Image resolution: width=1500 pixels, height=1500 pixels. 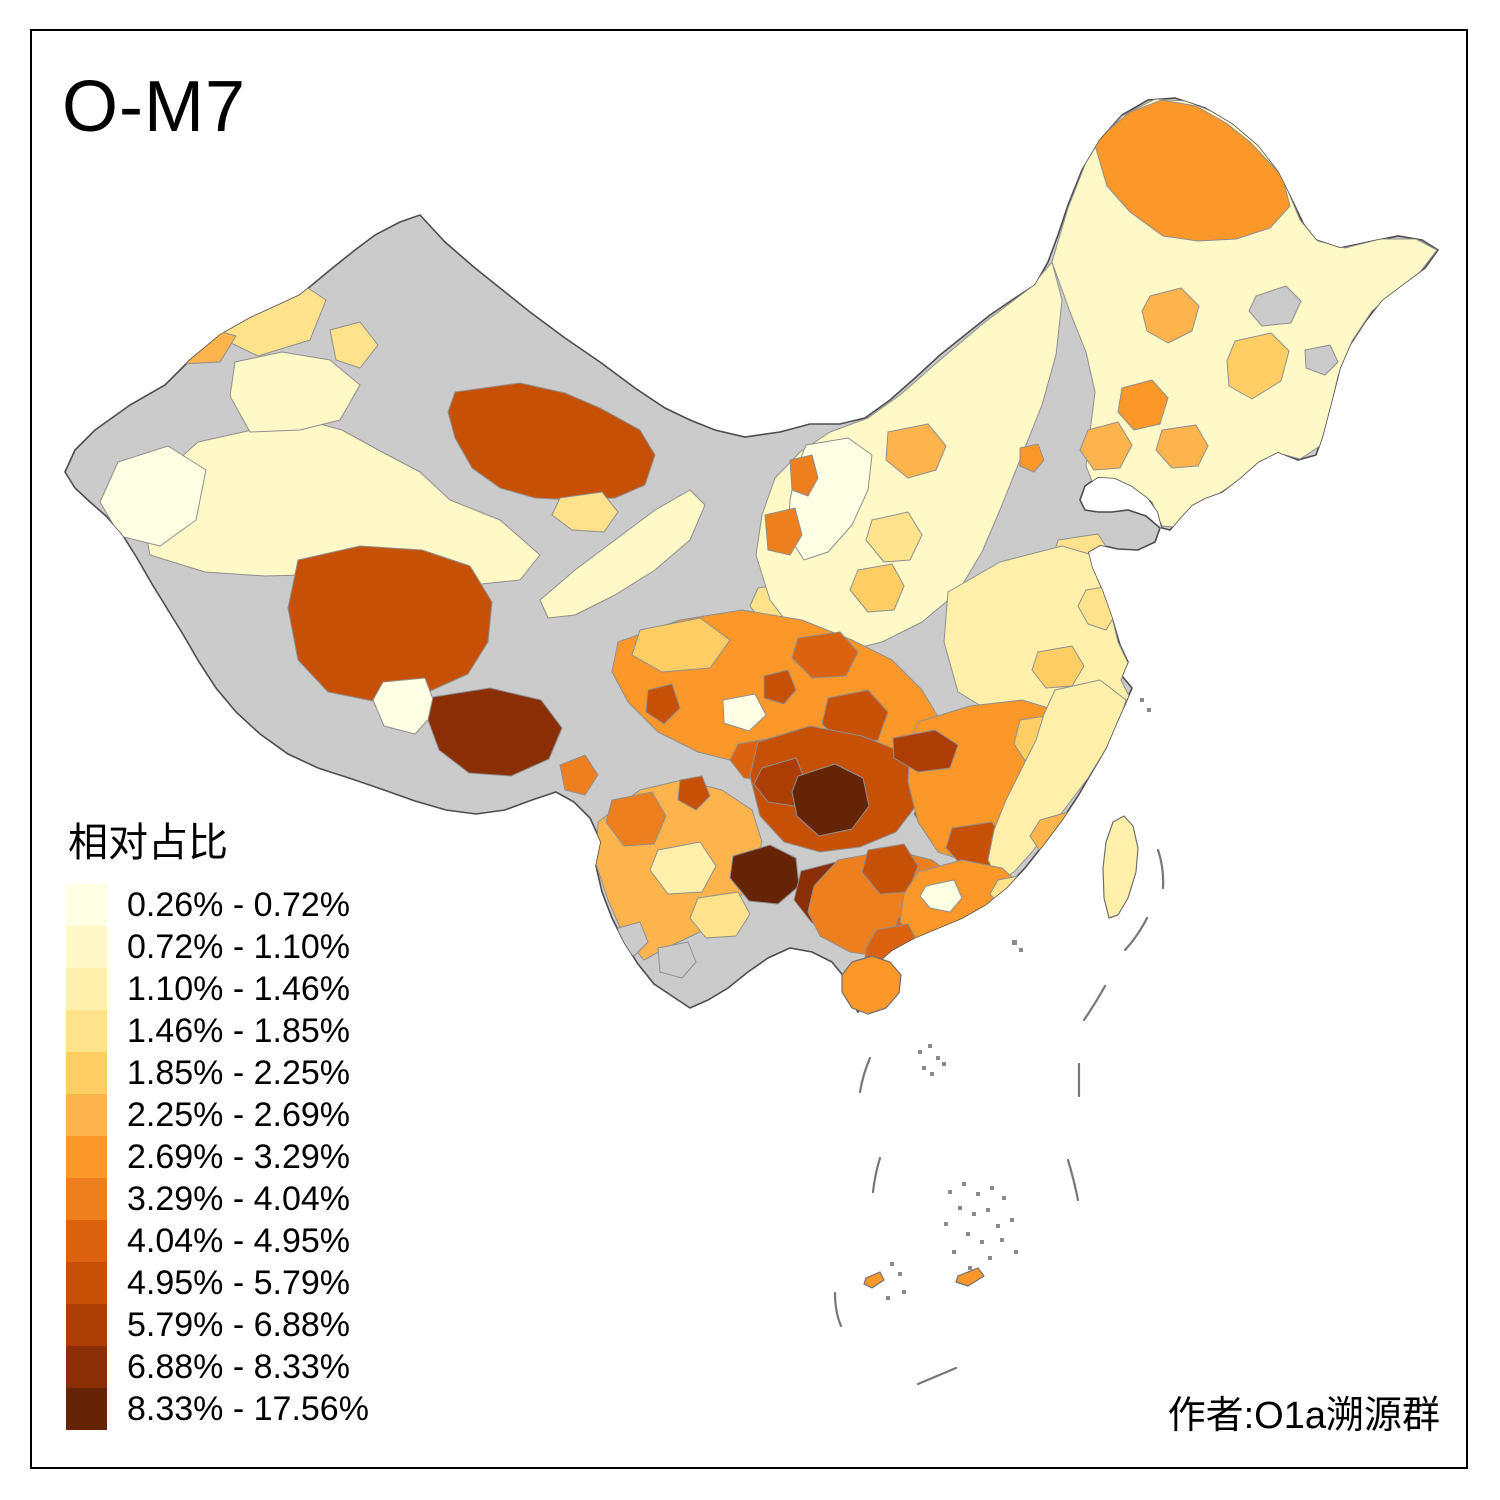 I want to click on legend-row: 6.88% - 8.33%, so click(x=217, y=1367).